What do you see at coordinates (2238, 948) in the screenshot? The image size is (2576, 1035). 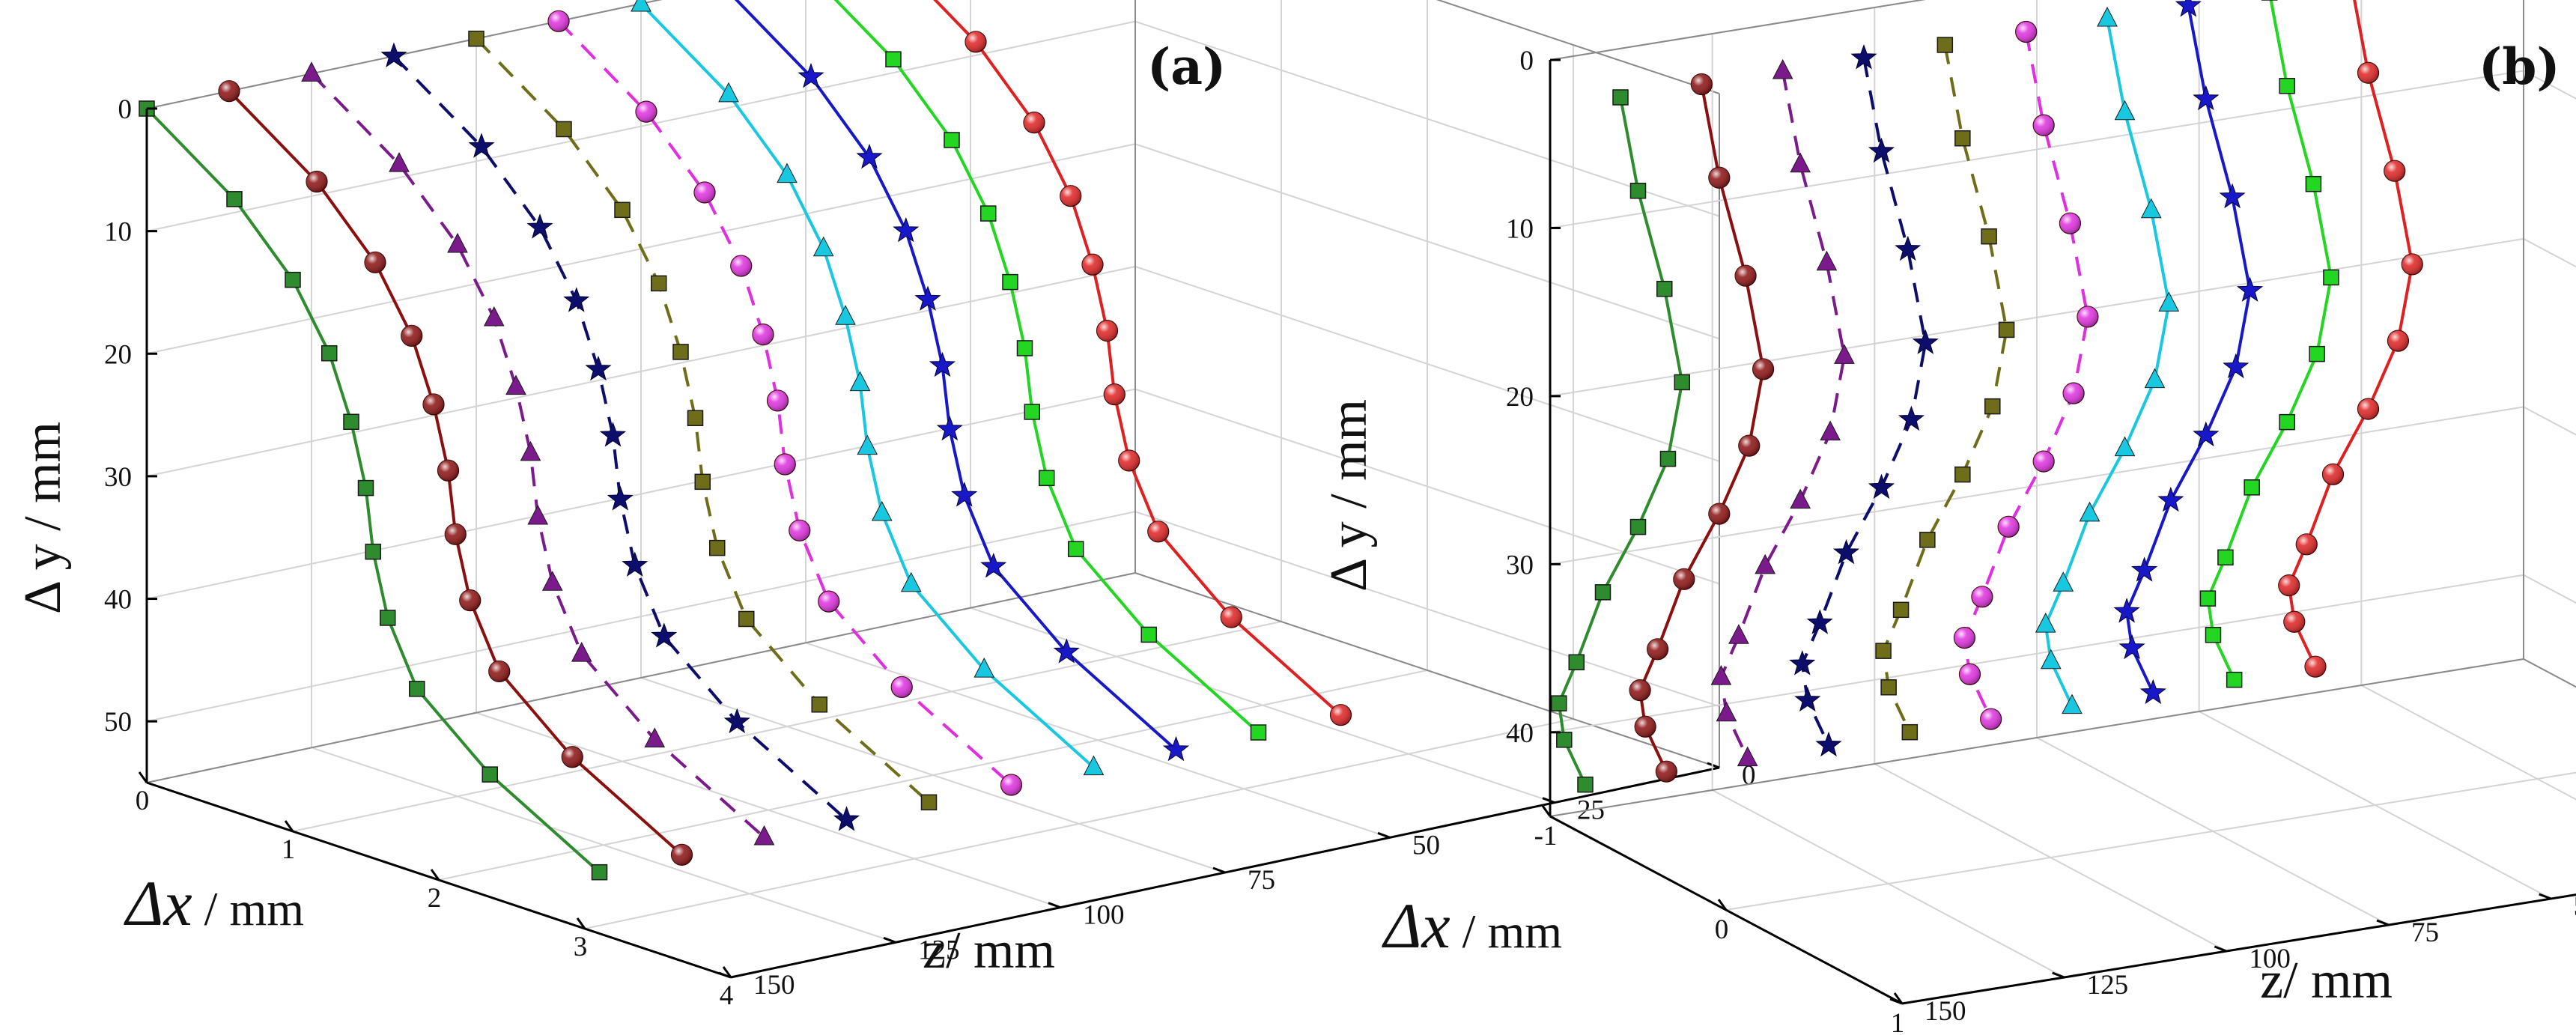 I see `panel-b-floor-grid-x` at bounding box center [2238, 948].